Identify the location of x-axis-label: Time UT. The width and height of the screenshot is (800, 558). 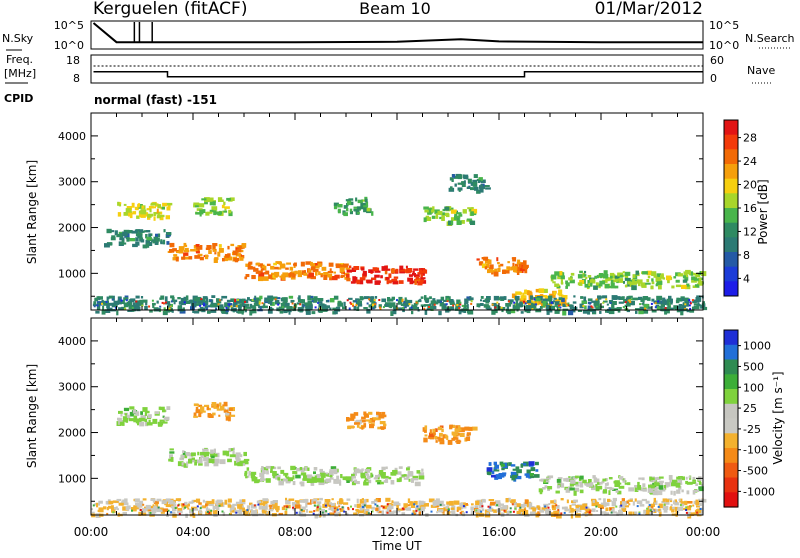
(396, 546).